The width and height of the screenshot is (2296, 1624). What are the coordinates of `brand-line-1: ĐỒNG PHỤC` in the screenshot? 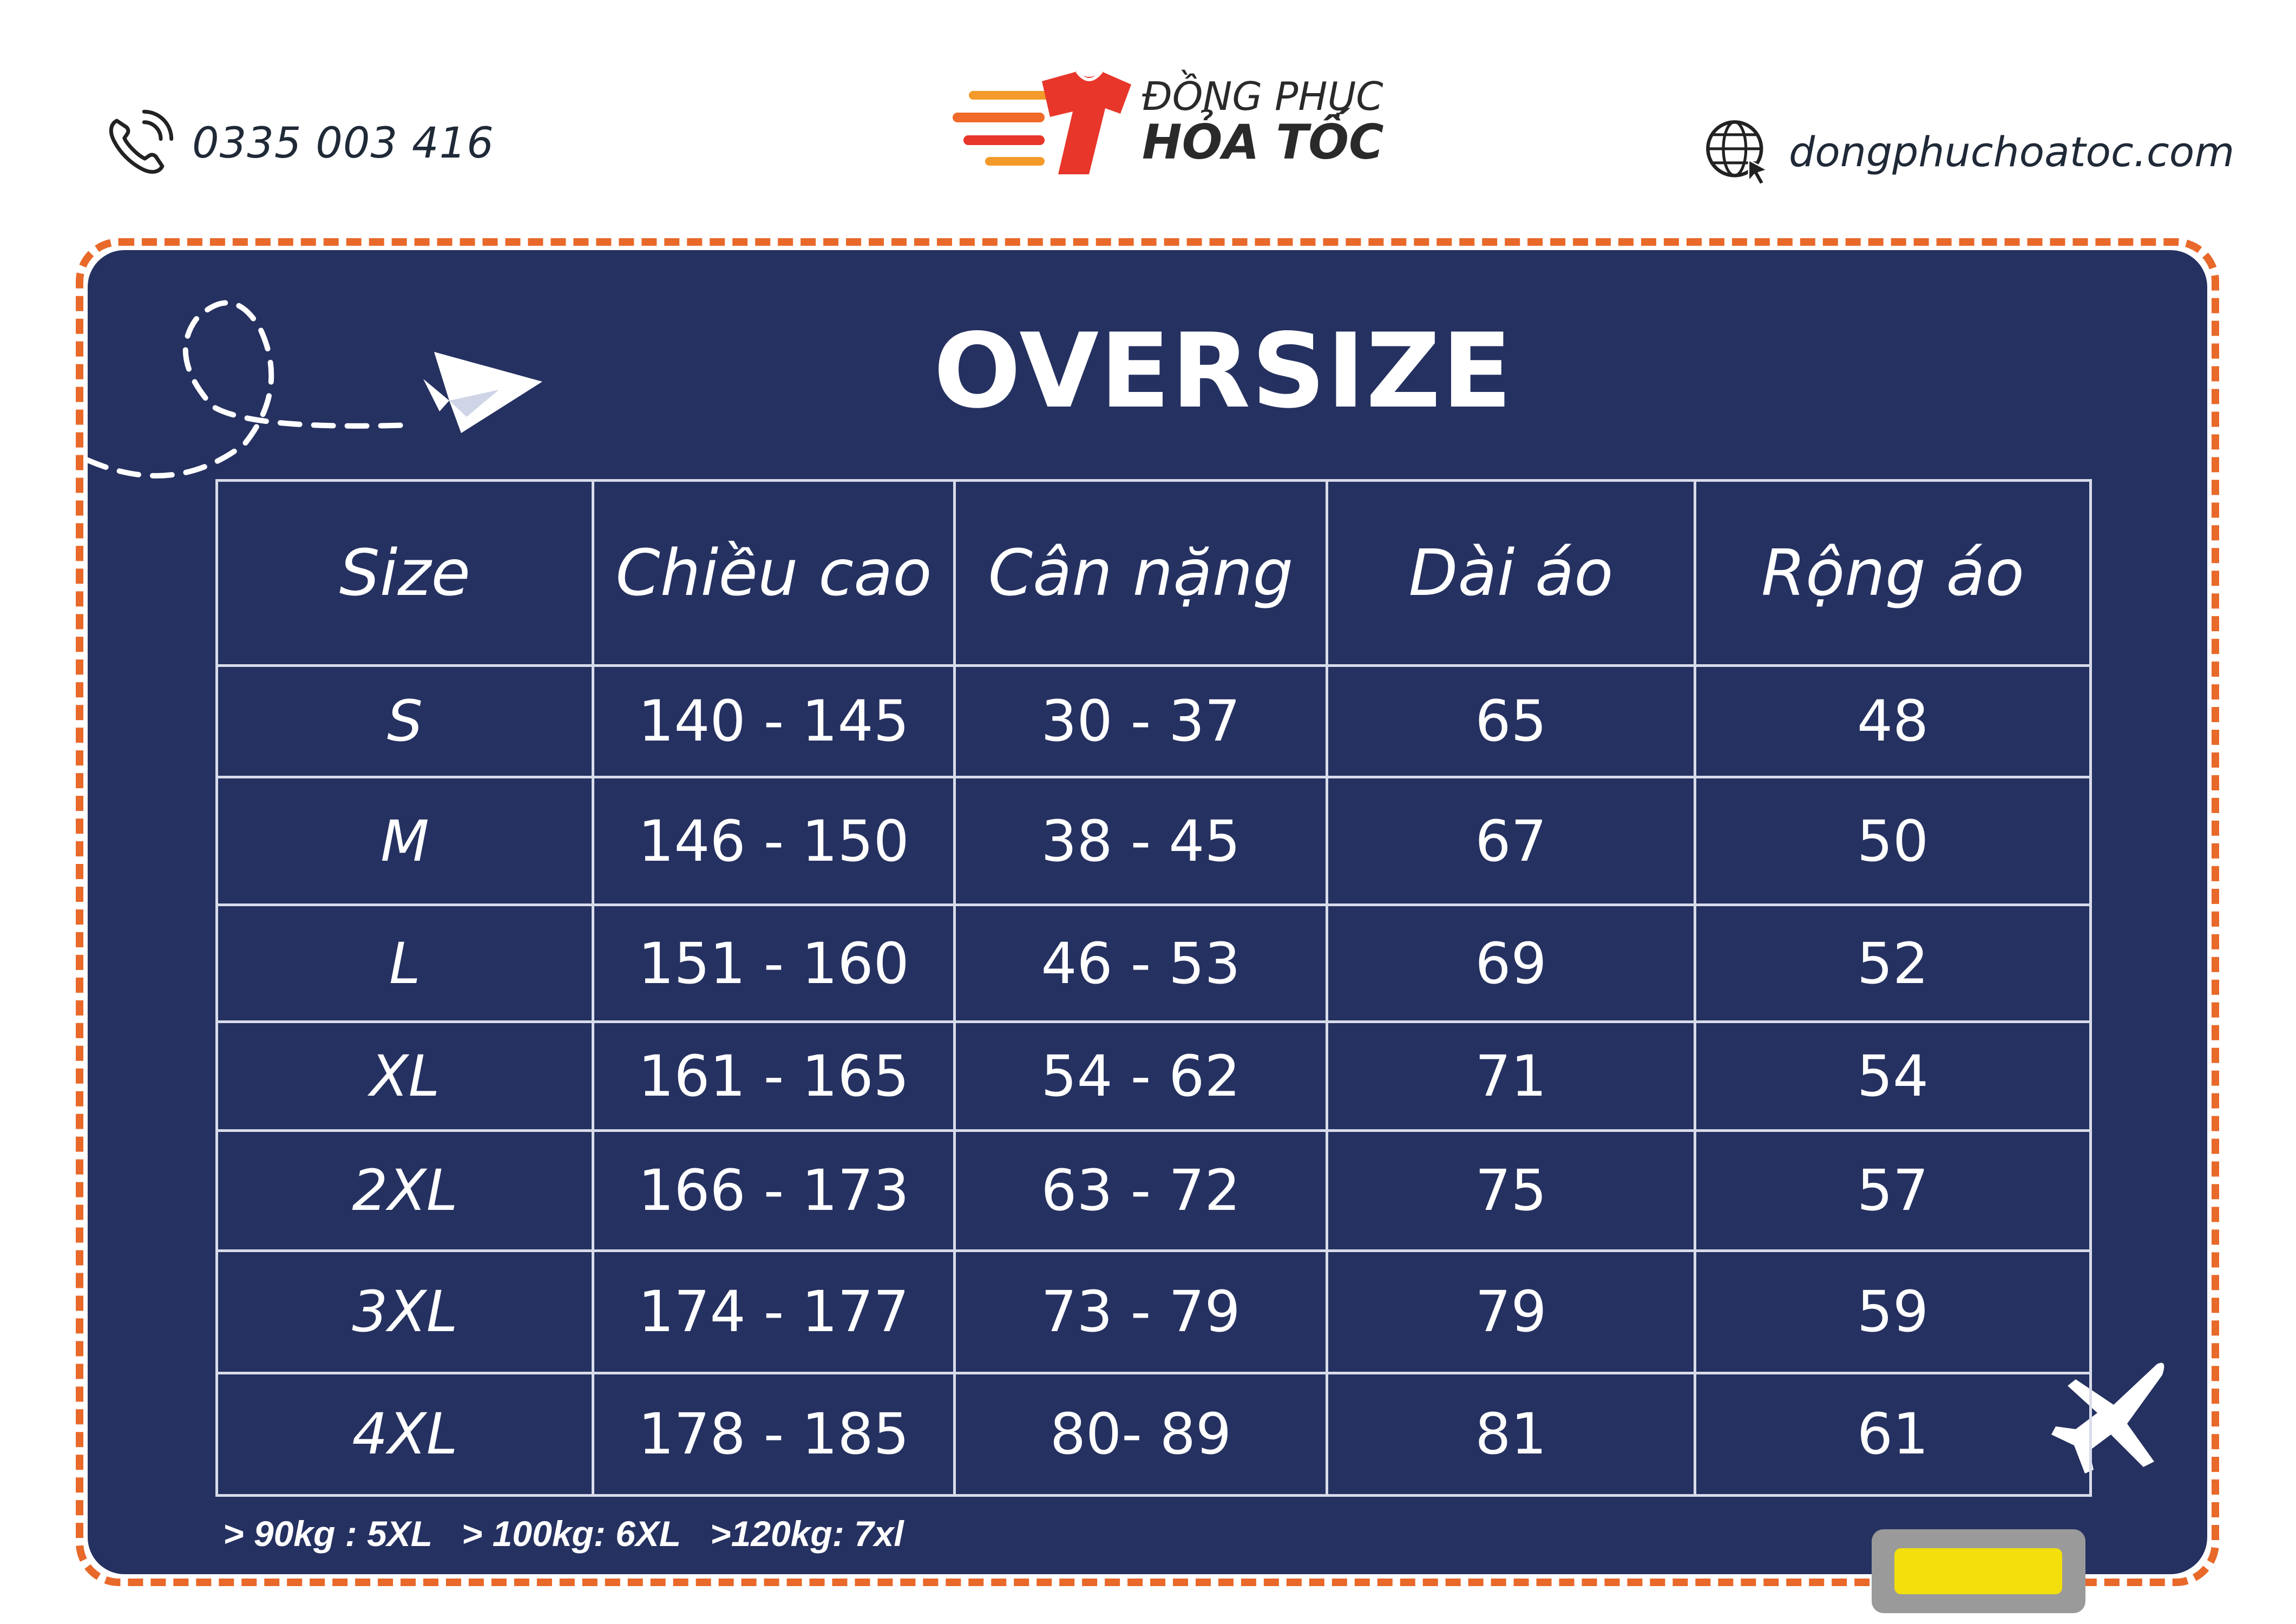 It's located at (1263, 96).